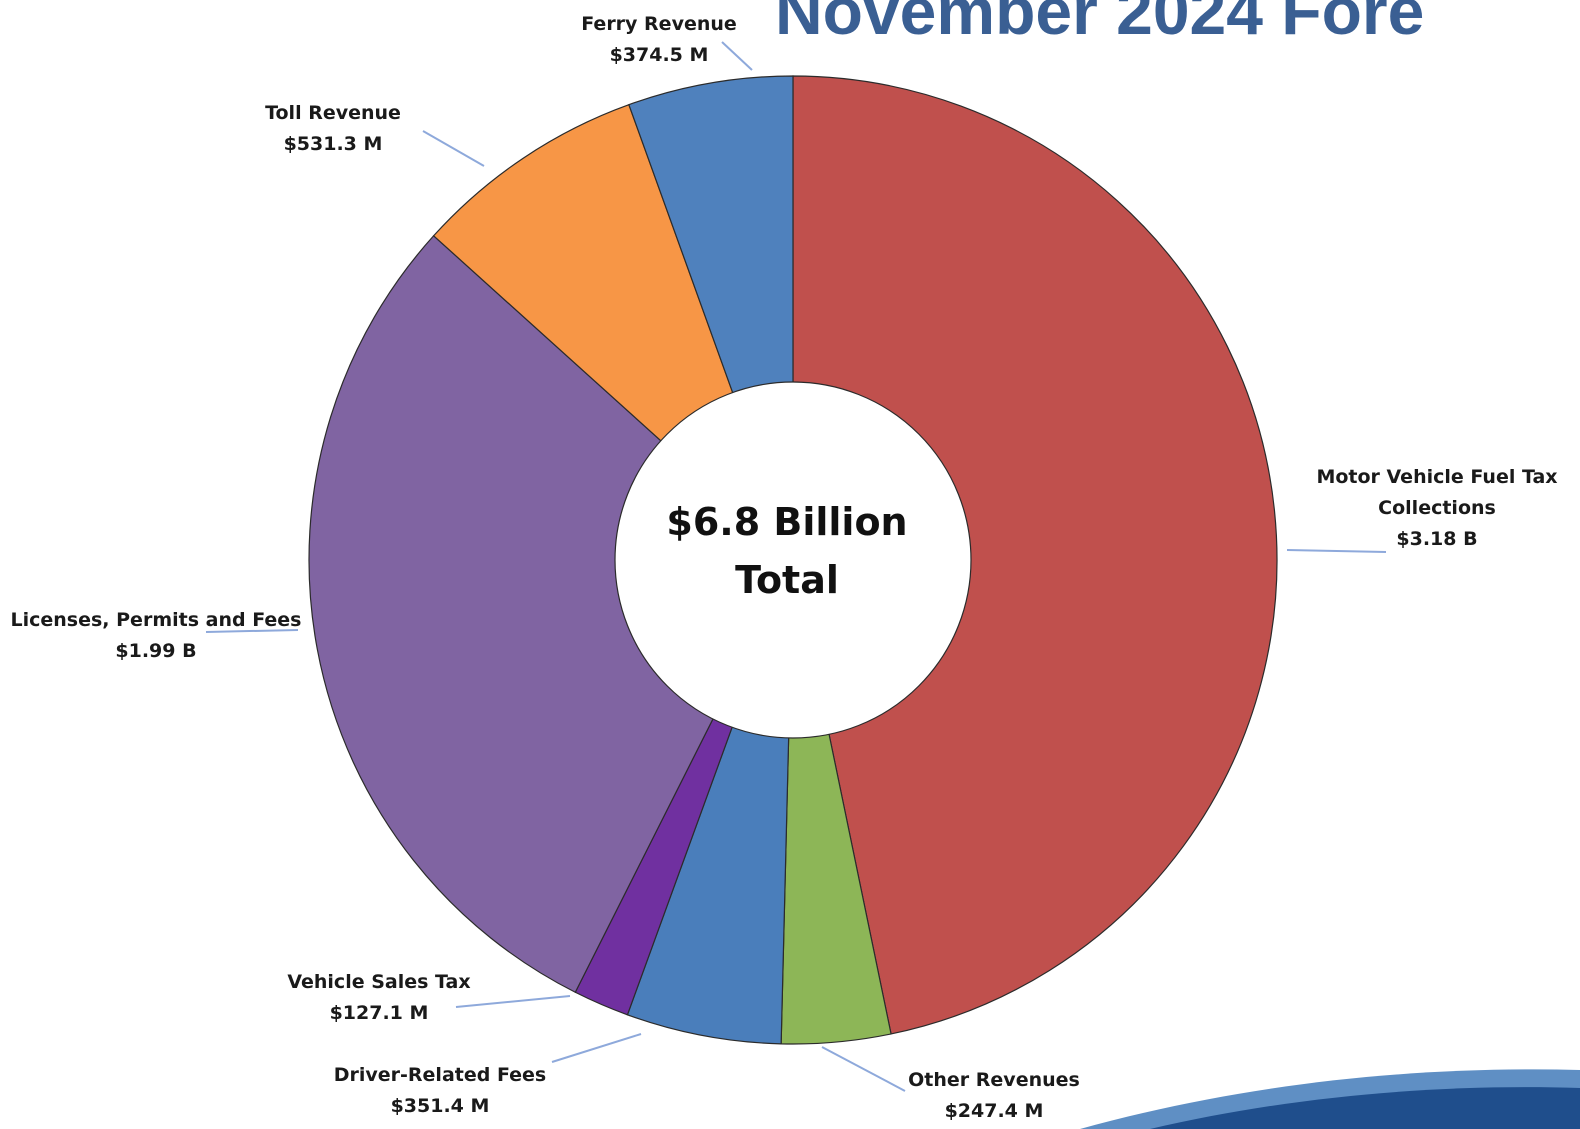 This screenshot has height=1129, width=1580. I want to click on category-label-toll-revenue: Toll Revenue, so click(333, 113).